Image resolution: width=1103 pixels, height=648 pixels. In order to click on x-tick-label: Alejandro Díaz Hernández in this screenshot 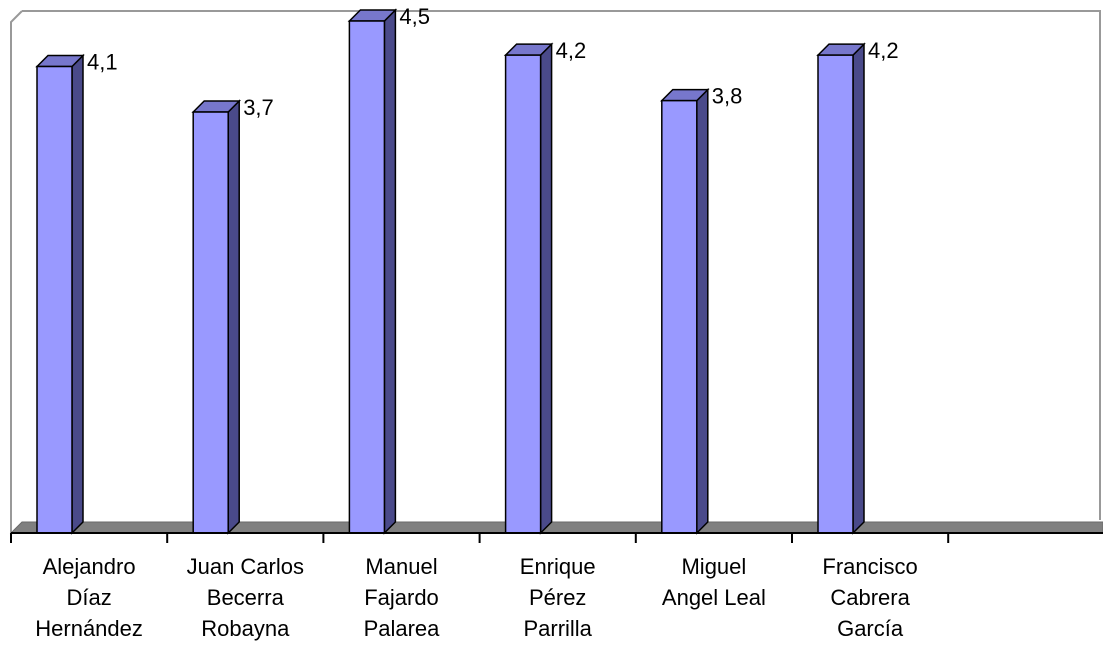, I will do `click(89, 597)`.